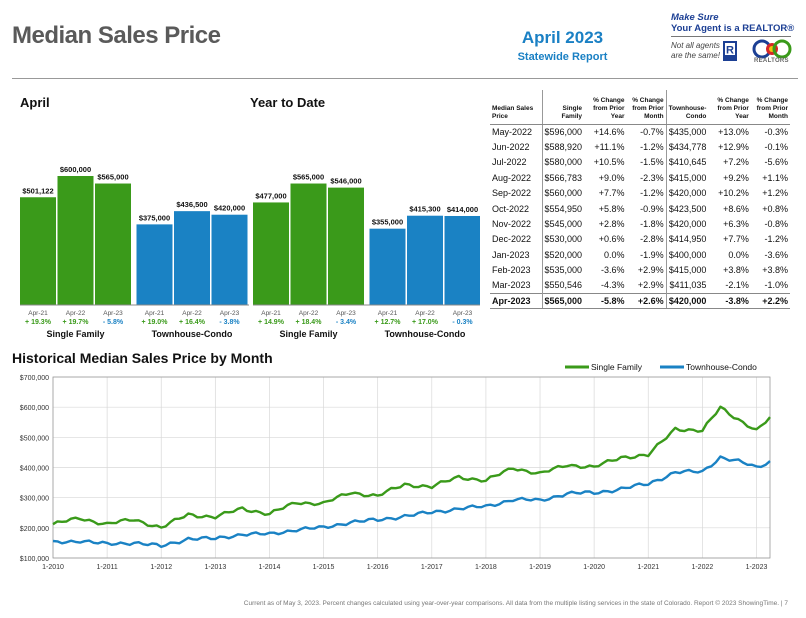 This screenshot has height=618, width=806. Describe the element at coordinates (652, 224) in the screenshot. I see `table-cell: -1.8%` at that location.